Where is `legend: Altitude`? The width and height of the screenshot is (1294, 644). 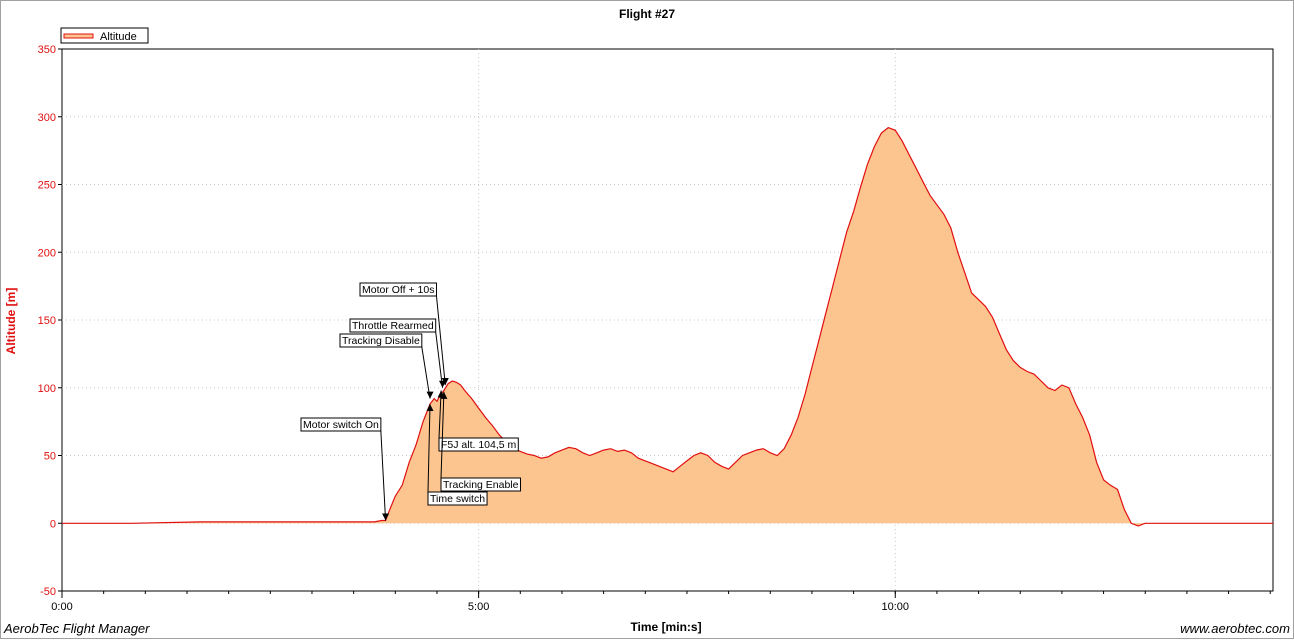
legend: Altitude is located at coordinates (104, 35).